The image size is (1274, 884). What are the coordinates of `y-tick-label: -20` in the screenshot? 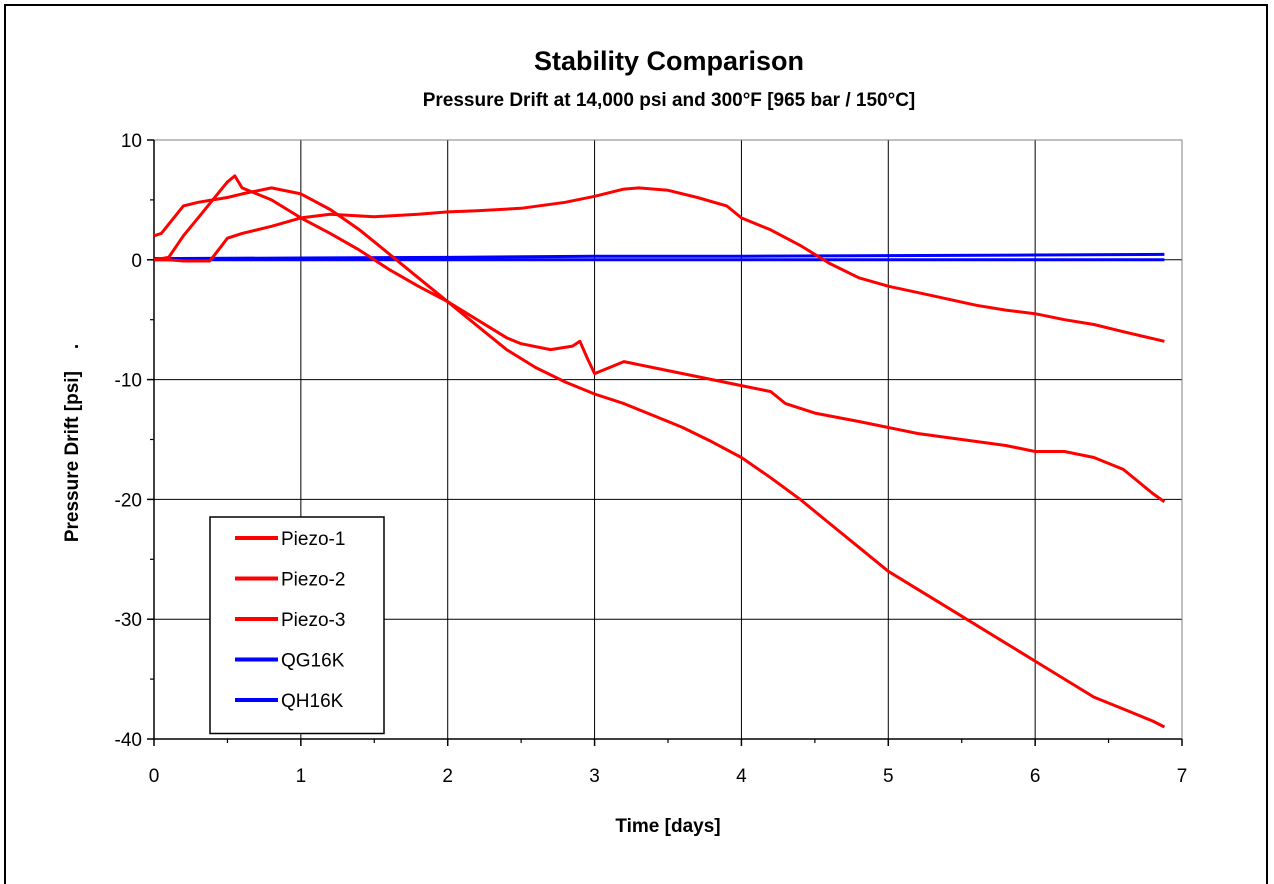 It's located at (128, 500).